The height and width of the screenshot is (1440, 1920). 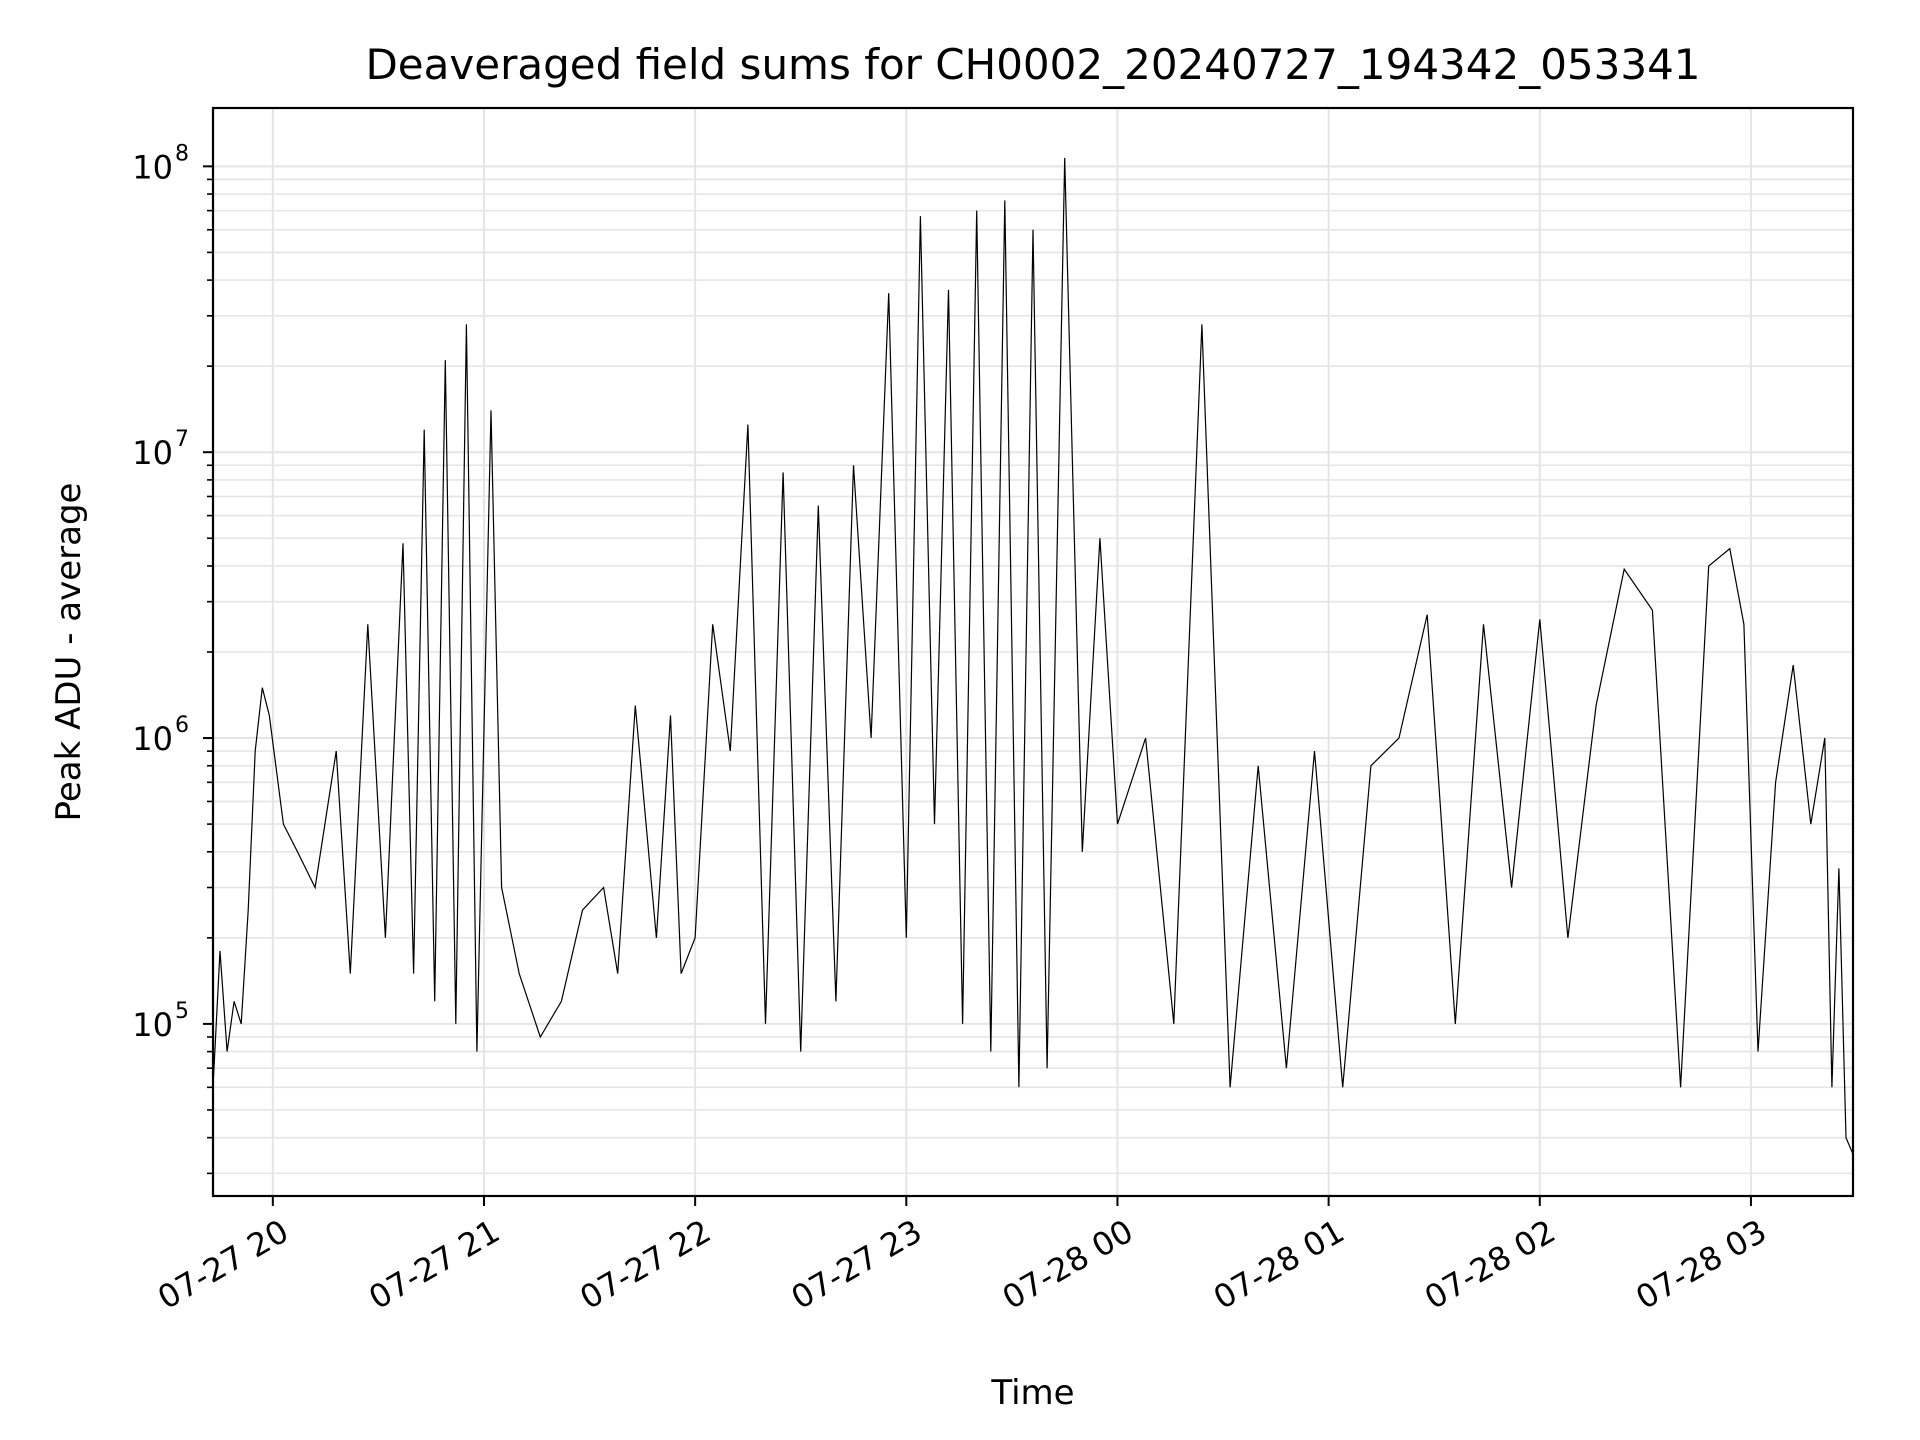 I want to click on y-tick-exponent: 7, so click(x=182, y=439).